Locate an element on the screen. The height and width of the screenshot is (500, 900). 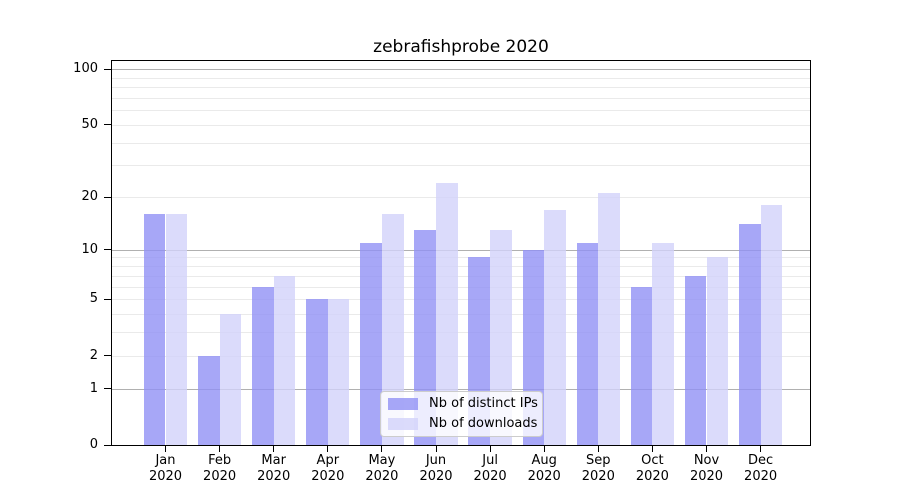
legend-item-downloads: Nb of downloads is located at coordinates (463, 424).